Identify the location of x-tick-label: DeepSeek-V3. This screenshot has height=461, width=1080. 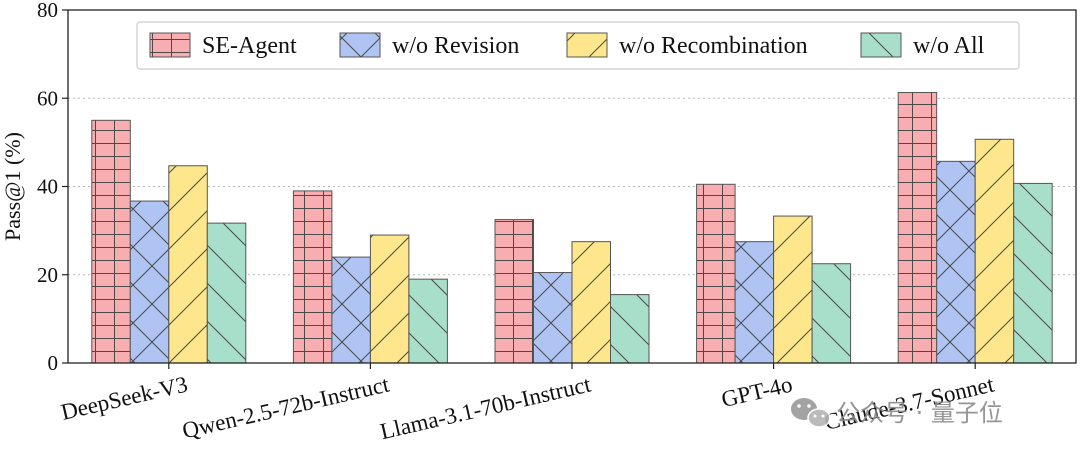
(124, 398).